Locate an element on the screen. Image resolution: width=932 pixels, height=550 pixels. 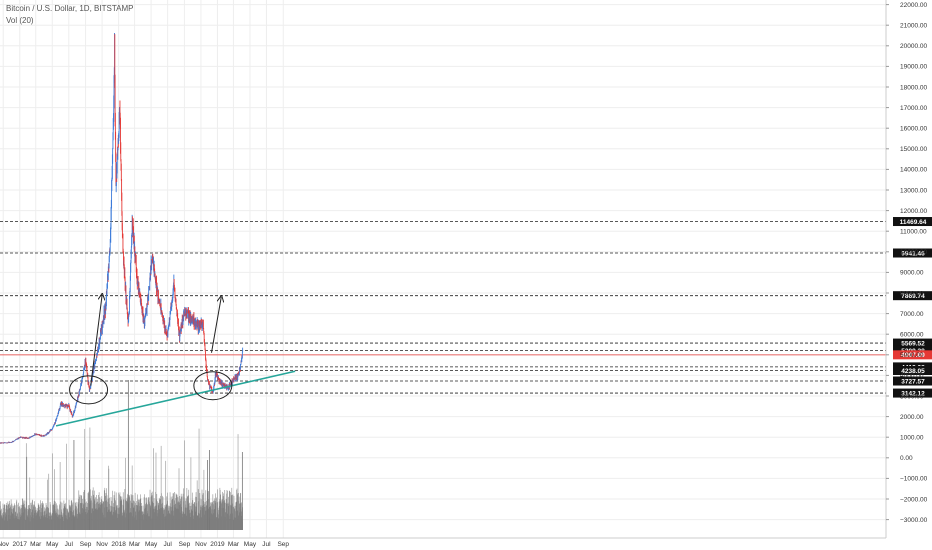
y-tick-label: 3000.00 is located at coordinates (912, 396).